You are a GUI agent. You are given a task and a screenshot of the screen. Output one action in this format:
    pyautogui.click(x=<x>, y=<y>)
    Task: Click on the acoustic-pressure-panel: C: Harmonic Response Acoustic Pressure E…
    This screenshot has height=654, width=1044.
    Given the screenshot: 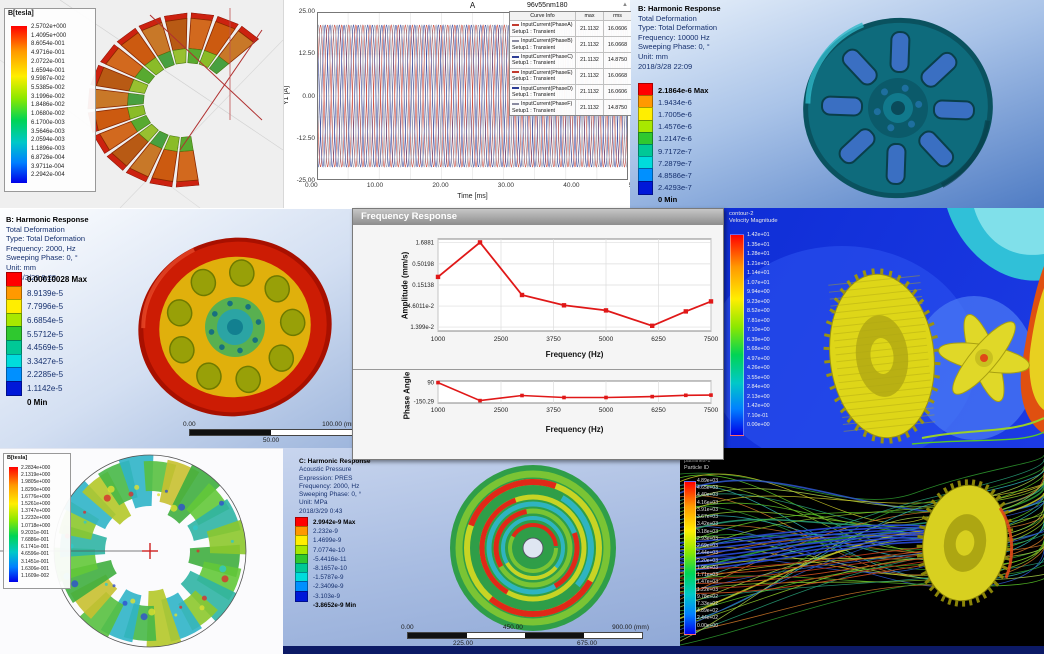 What is the action you would take?
    pyautogui.click(x=481, y=551)
    